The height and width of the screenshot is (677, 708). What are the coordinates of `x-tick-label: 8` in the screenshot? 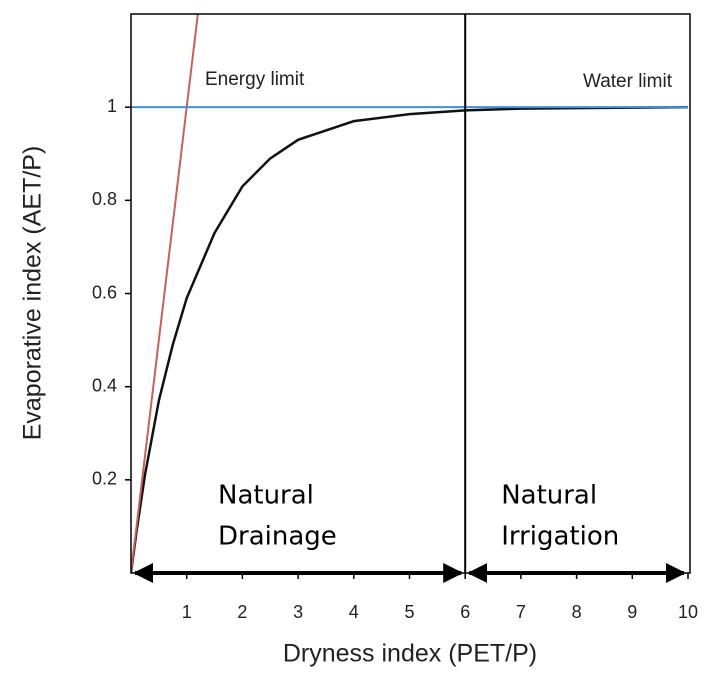 It's located at (577, 612).